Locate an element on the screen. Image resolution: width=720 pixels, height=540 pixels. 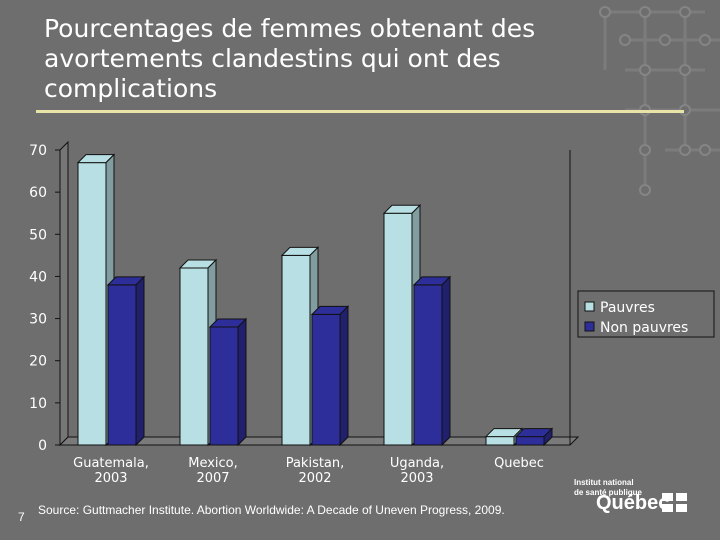
y-tick-label: 60 is located at coordinates (38, 193).